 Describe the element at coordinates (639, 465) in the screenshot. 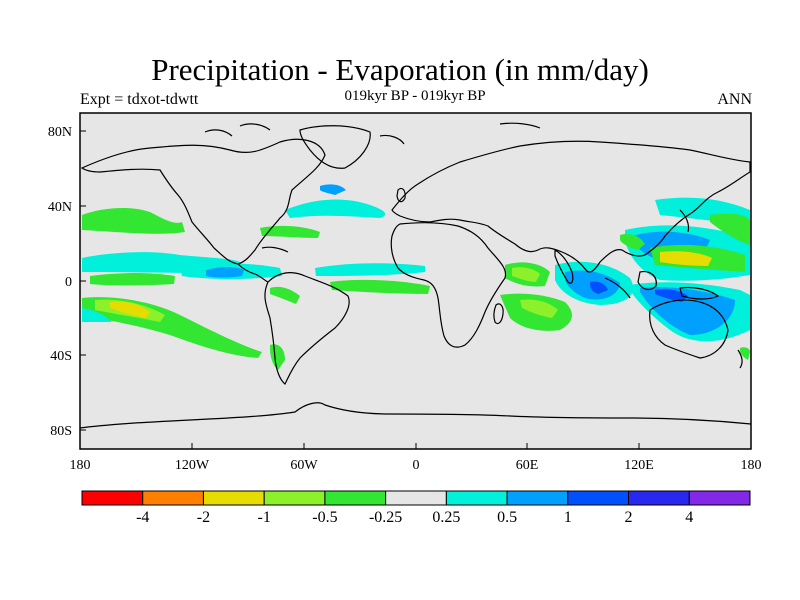

I see `lon-tick-label: 120E` at that location.